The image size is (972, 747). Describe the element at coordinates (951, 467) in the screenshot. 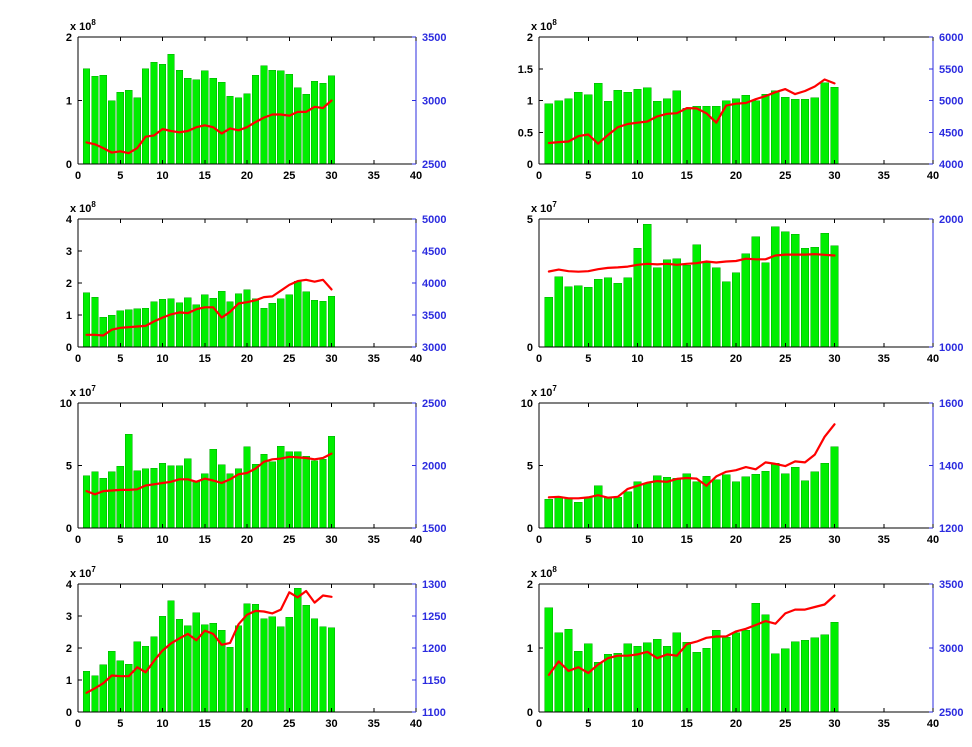

I see `right-tick-label: 1400` at that location.